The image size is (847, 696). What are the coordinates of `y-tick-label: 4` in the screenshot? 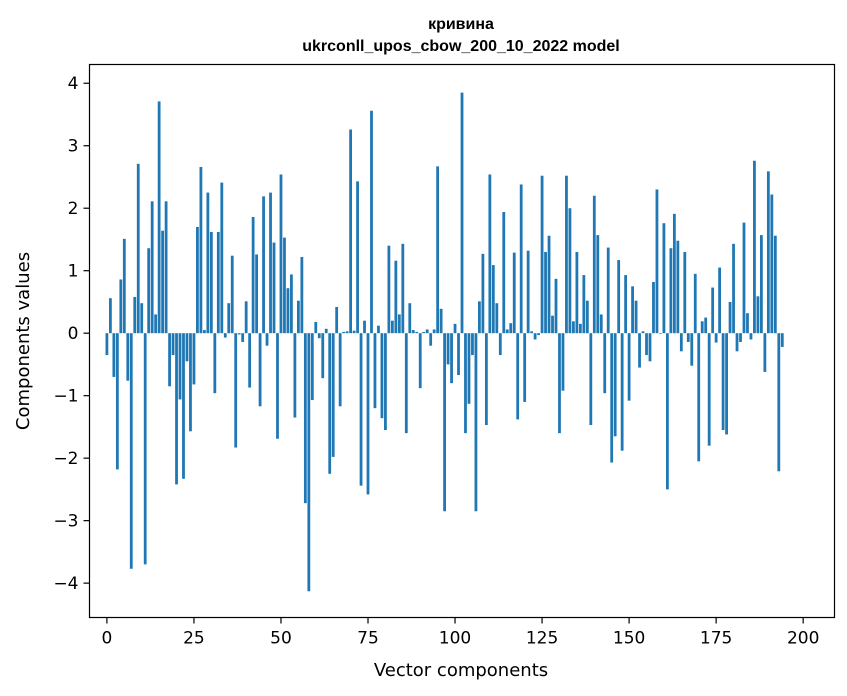 It's located at (73, 84).